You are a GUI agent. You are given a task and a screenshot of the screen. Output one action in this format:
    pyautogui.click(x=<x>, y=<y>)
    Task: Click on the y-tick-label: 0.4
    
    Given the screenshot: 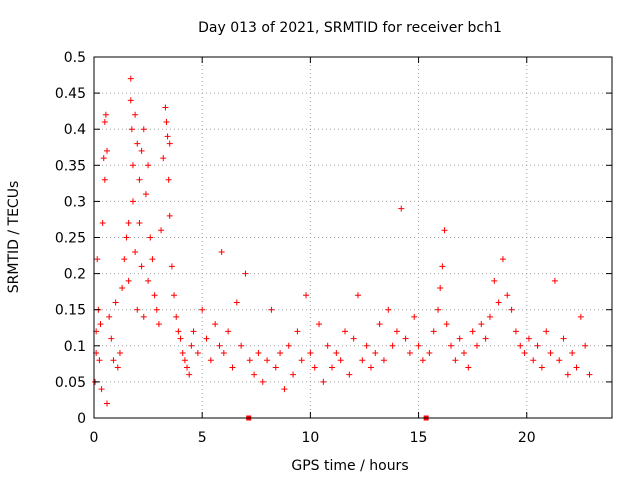 What is the action you would take?
    pyautogui.click(x=75, y=130)
    